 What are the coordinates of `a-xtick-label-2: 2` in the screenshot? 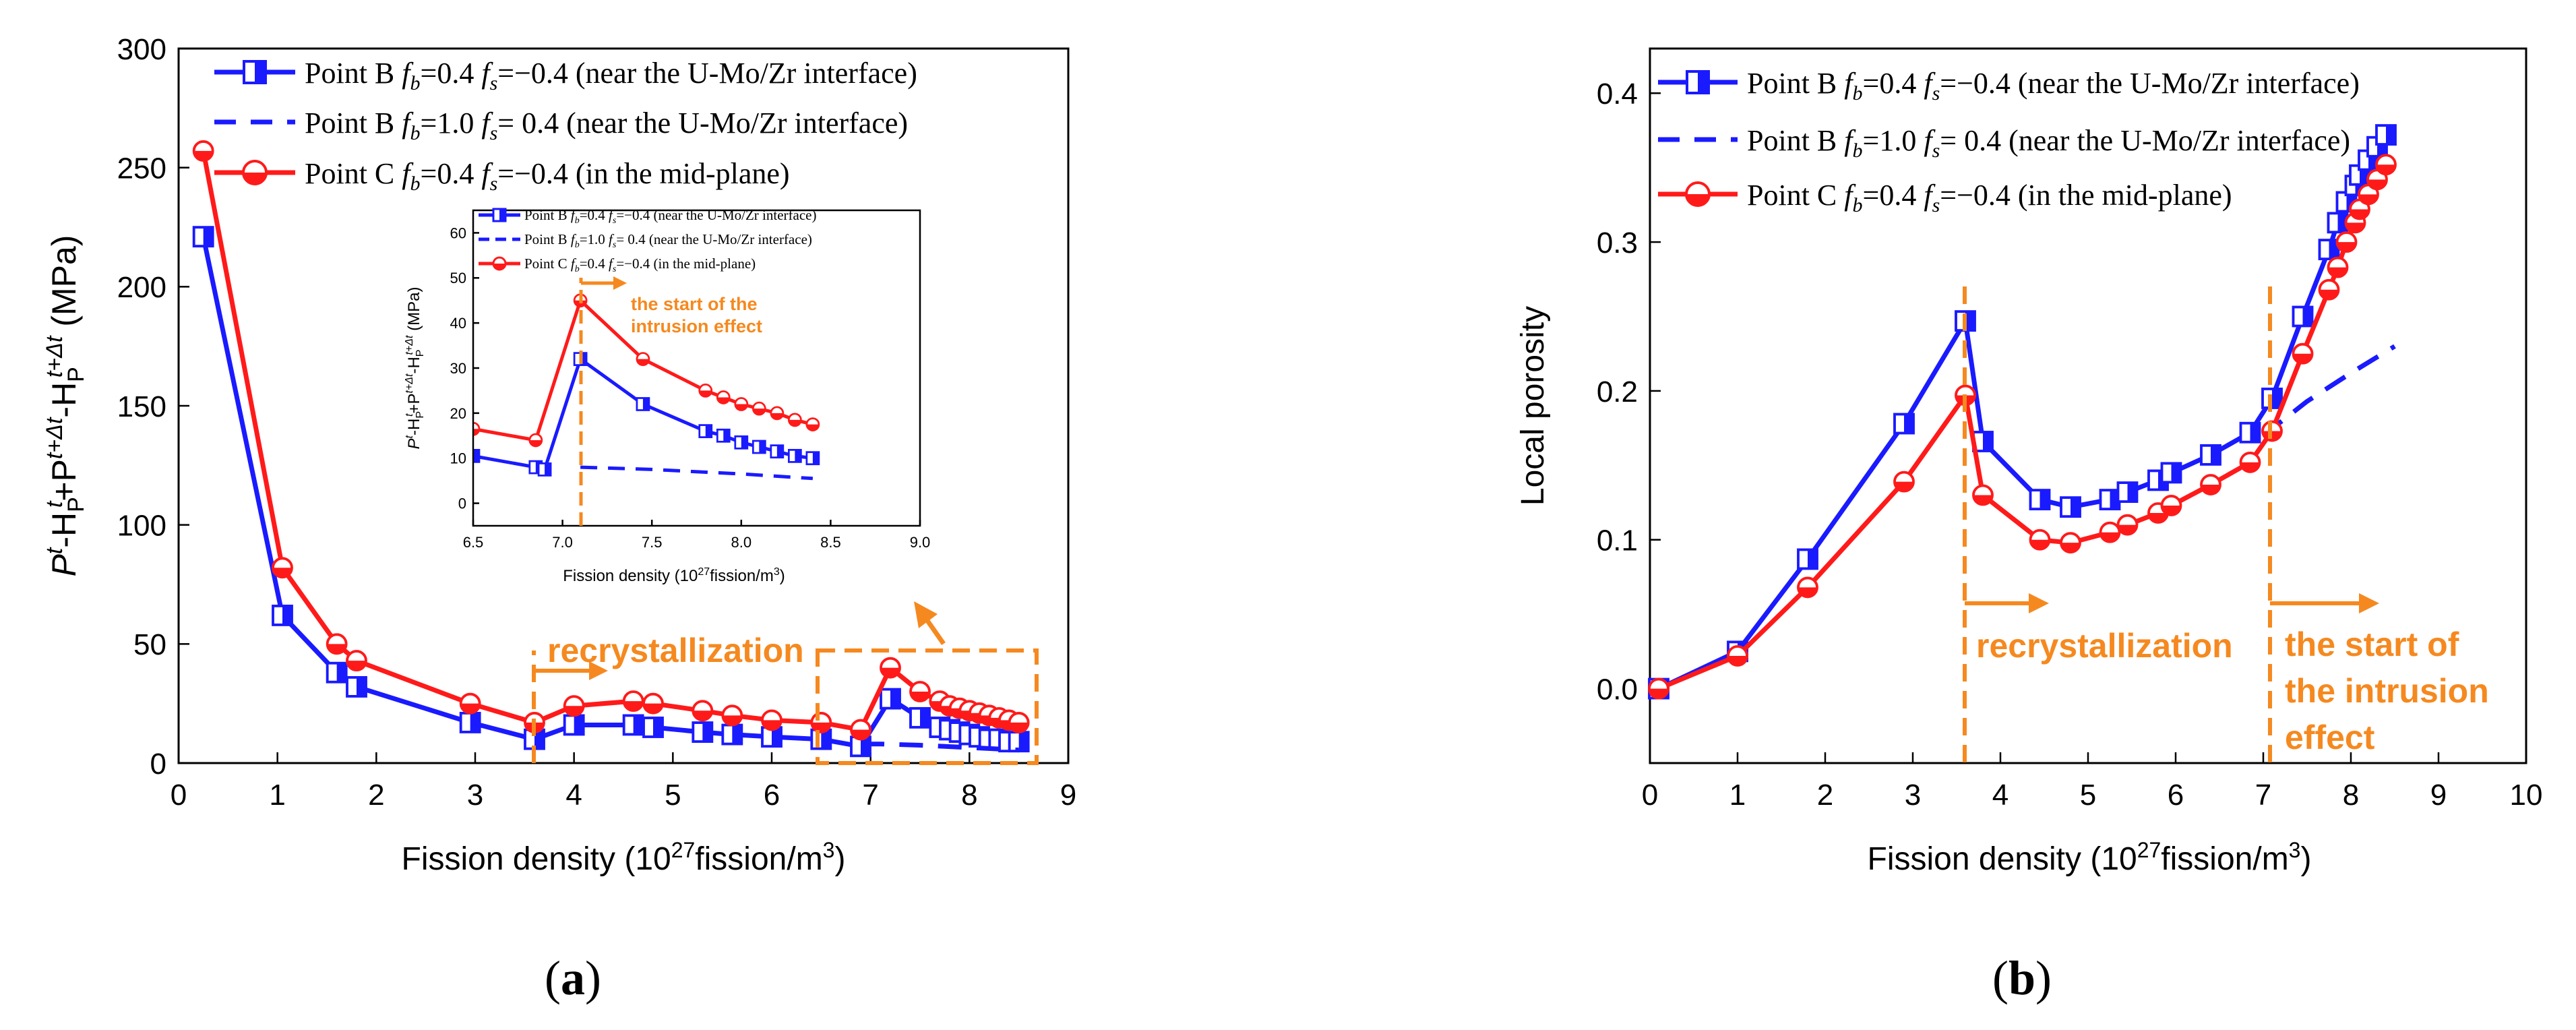 It's located at (376, 795).